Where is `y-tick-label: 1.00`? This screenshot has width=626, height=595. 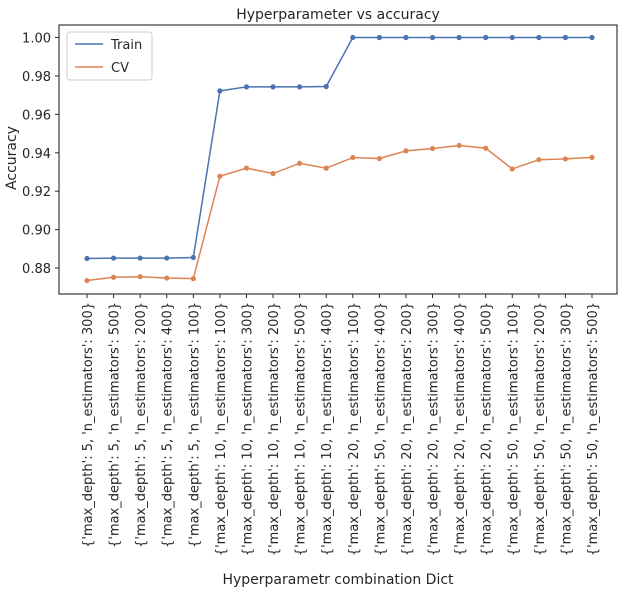
y-tick-label: 1.00 is located at coordinates (36, 38).